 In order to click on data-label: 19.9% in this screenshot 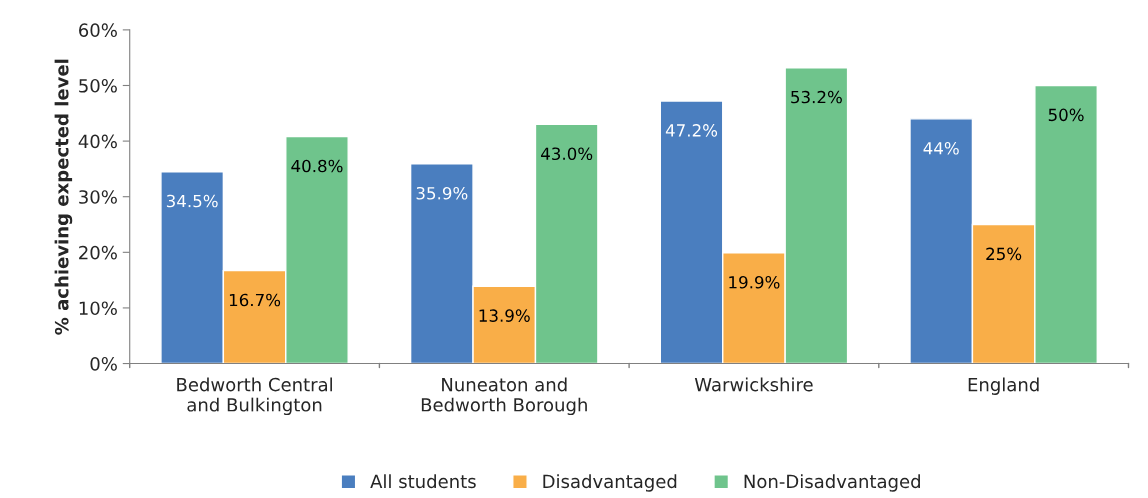, I will do `click(754, 282)`.